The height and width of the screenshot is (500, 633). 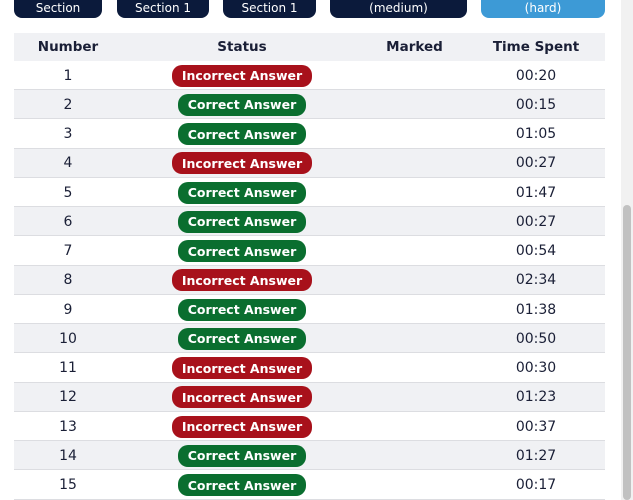 I want to click on question-number: 9, so click(x=68, y=309).